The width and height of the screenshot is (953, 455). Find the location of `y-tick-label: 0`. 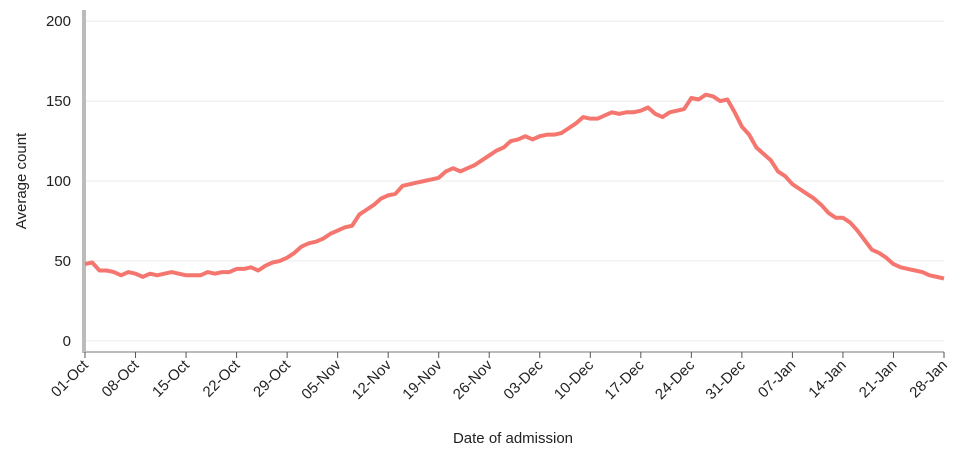

y-tick-label: 0 is located at coordinates (67, 341).